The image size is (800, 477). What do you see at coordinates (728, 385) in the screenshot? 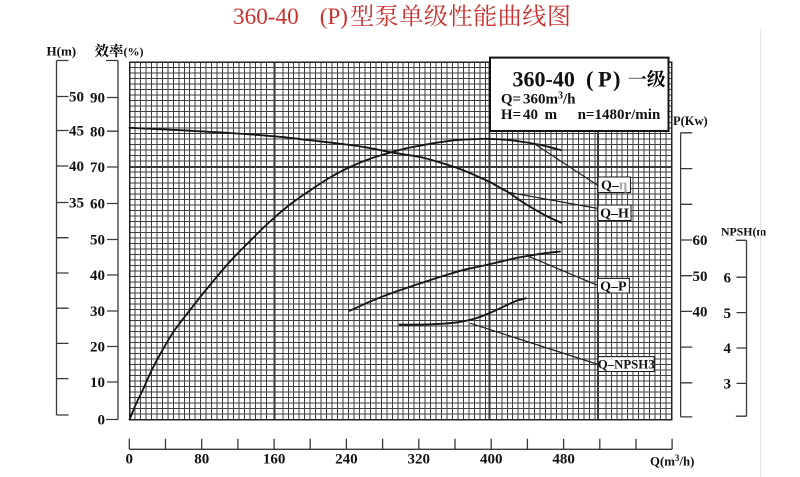
I see `svg-text: 3` at bounding box center [728, 385].